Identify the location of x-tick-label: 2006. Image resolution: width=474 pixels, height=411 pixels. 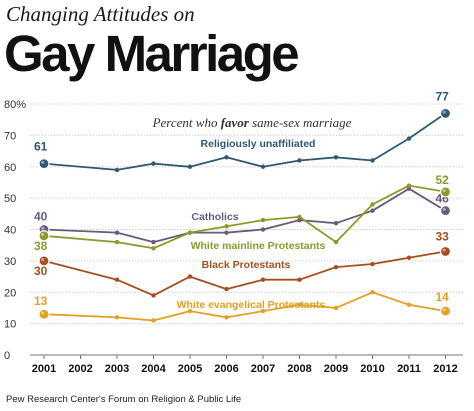
(226, 369).